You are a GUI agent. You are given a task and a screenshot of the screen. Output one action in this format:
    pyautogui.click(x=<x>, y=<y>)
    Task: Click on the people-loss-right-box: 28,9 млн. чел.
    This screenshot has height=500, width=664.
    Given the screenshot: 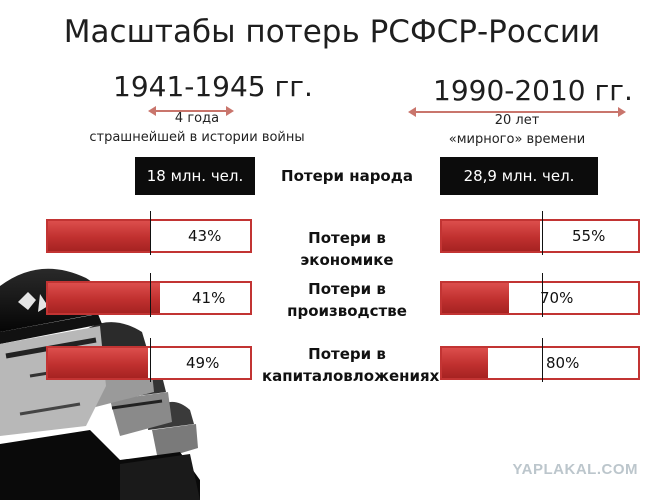 What is the action you would take?
    pyautogui.click(x=519, y=176)
    